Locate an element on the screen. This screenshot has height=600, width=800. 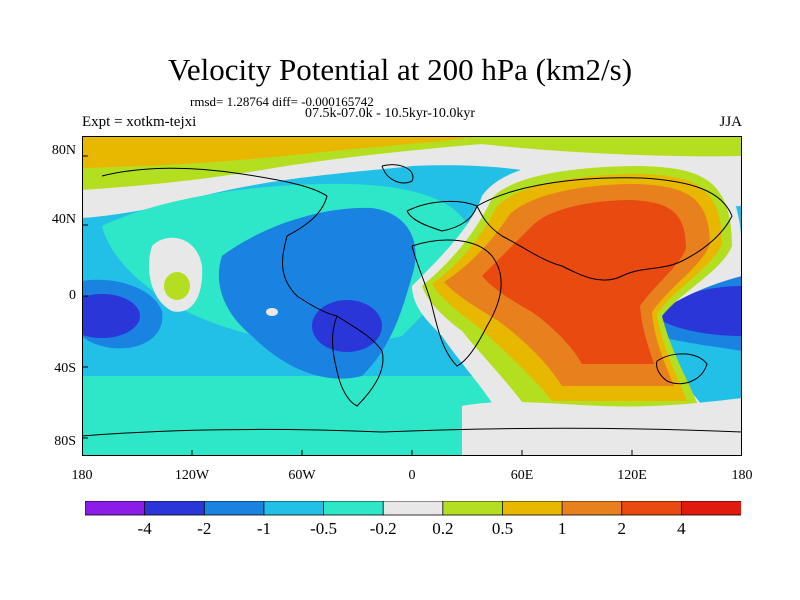
colorbar-label: 1 is located at coordinates (562, 528).